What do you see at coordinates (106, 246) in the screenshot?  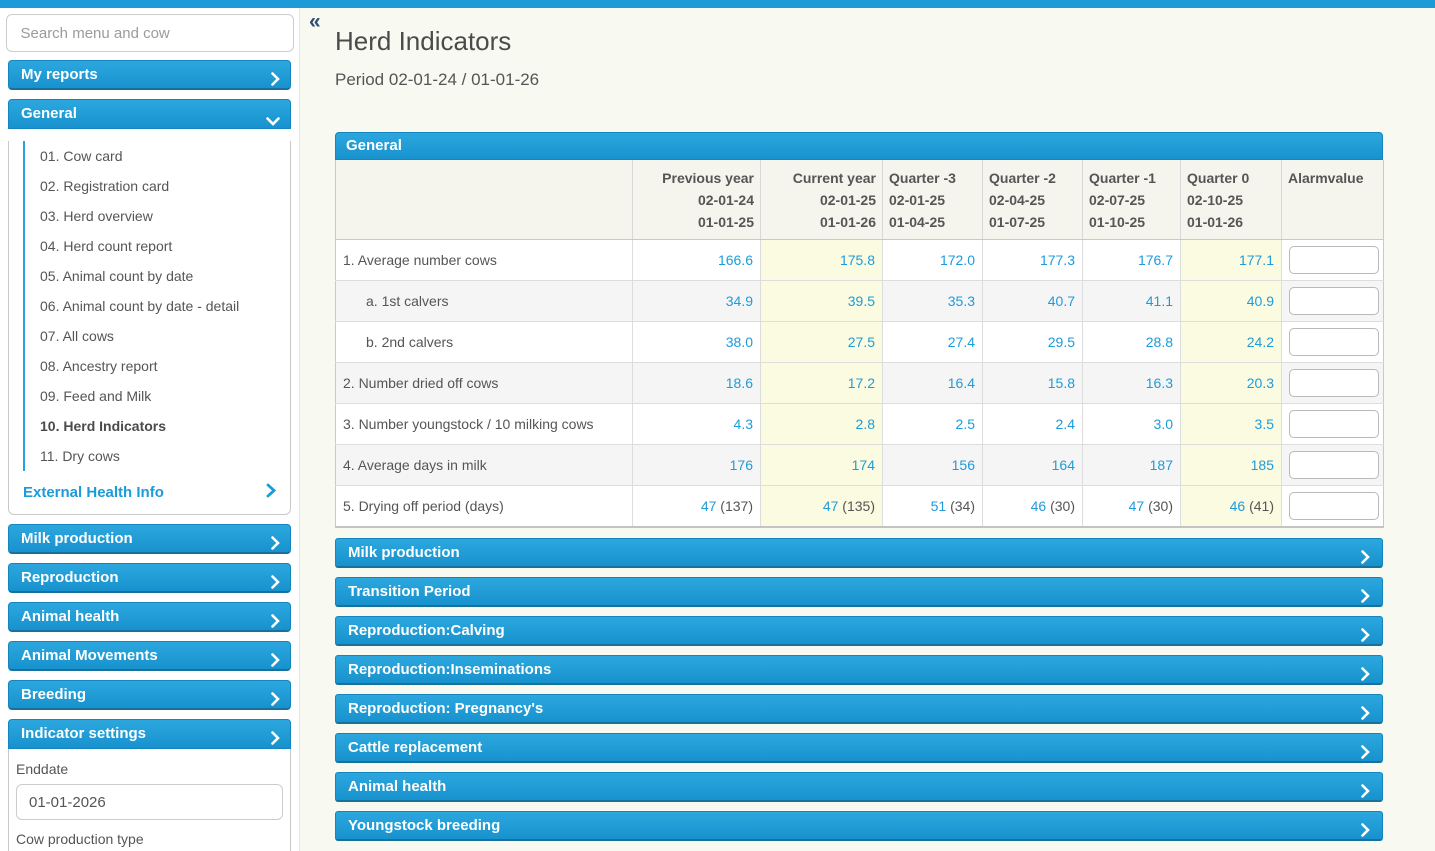 I see `sidebar-subitem-herd-count-report: 04. Herd count report` at bounding box center [106, 246].